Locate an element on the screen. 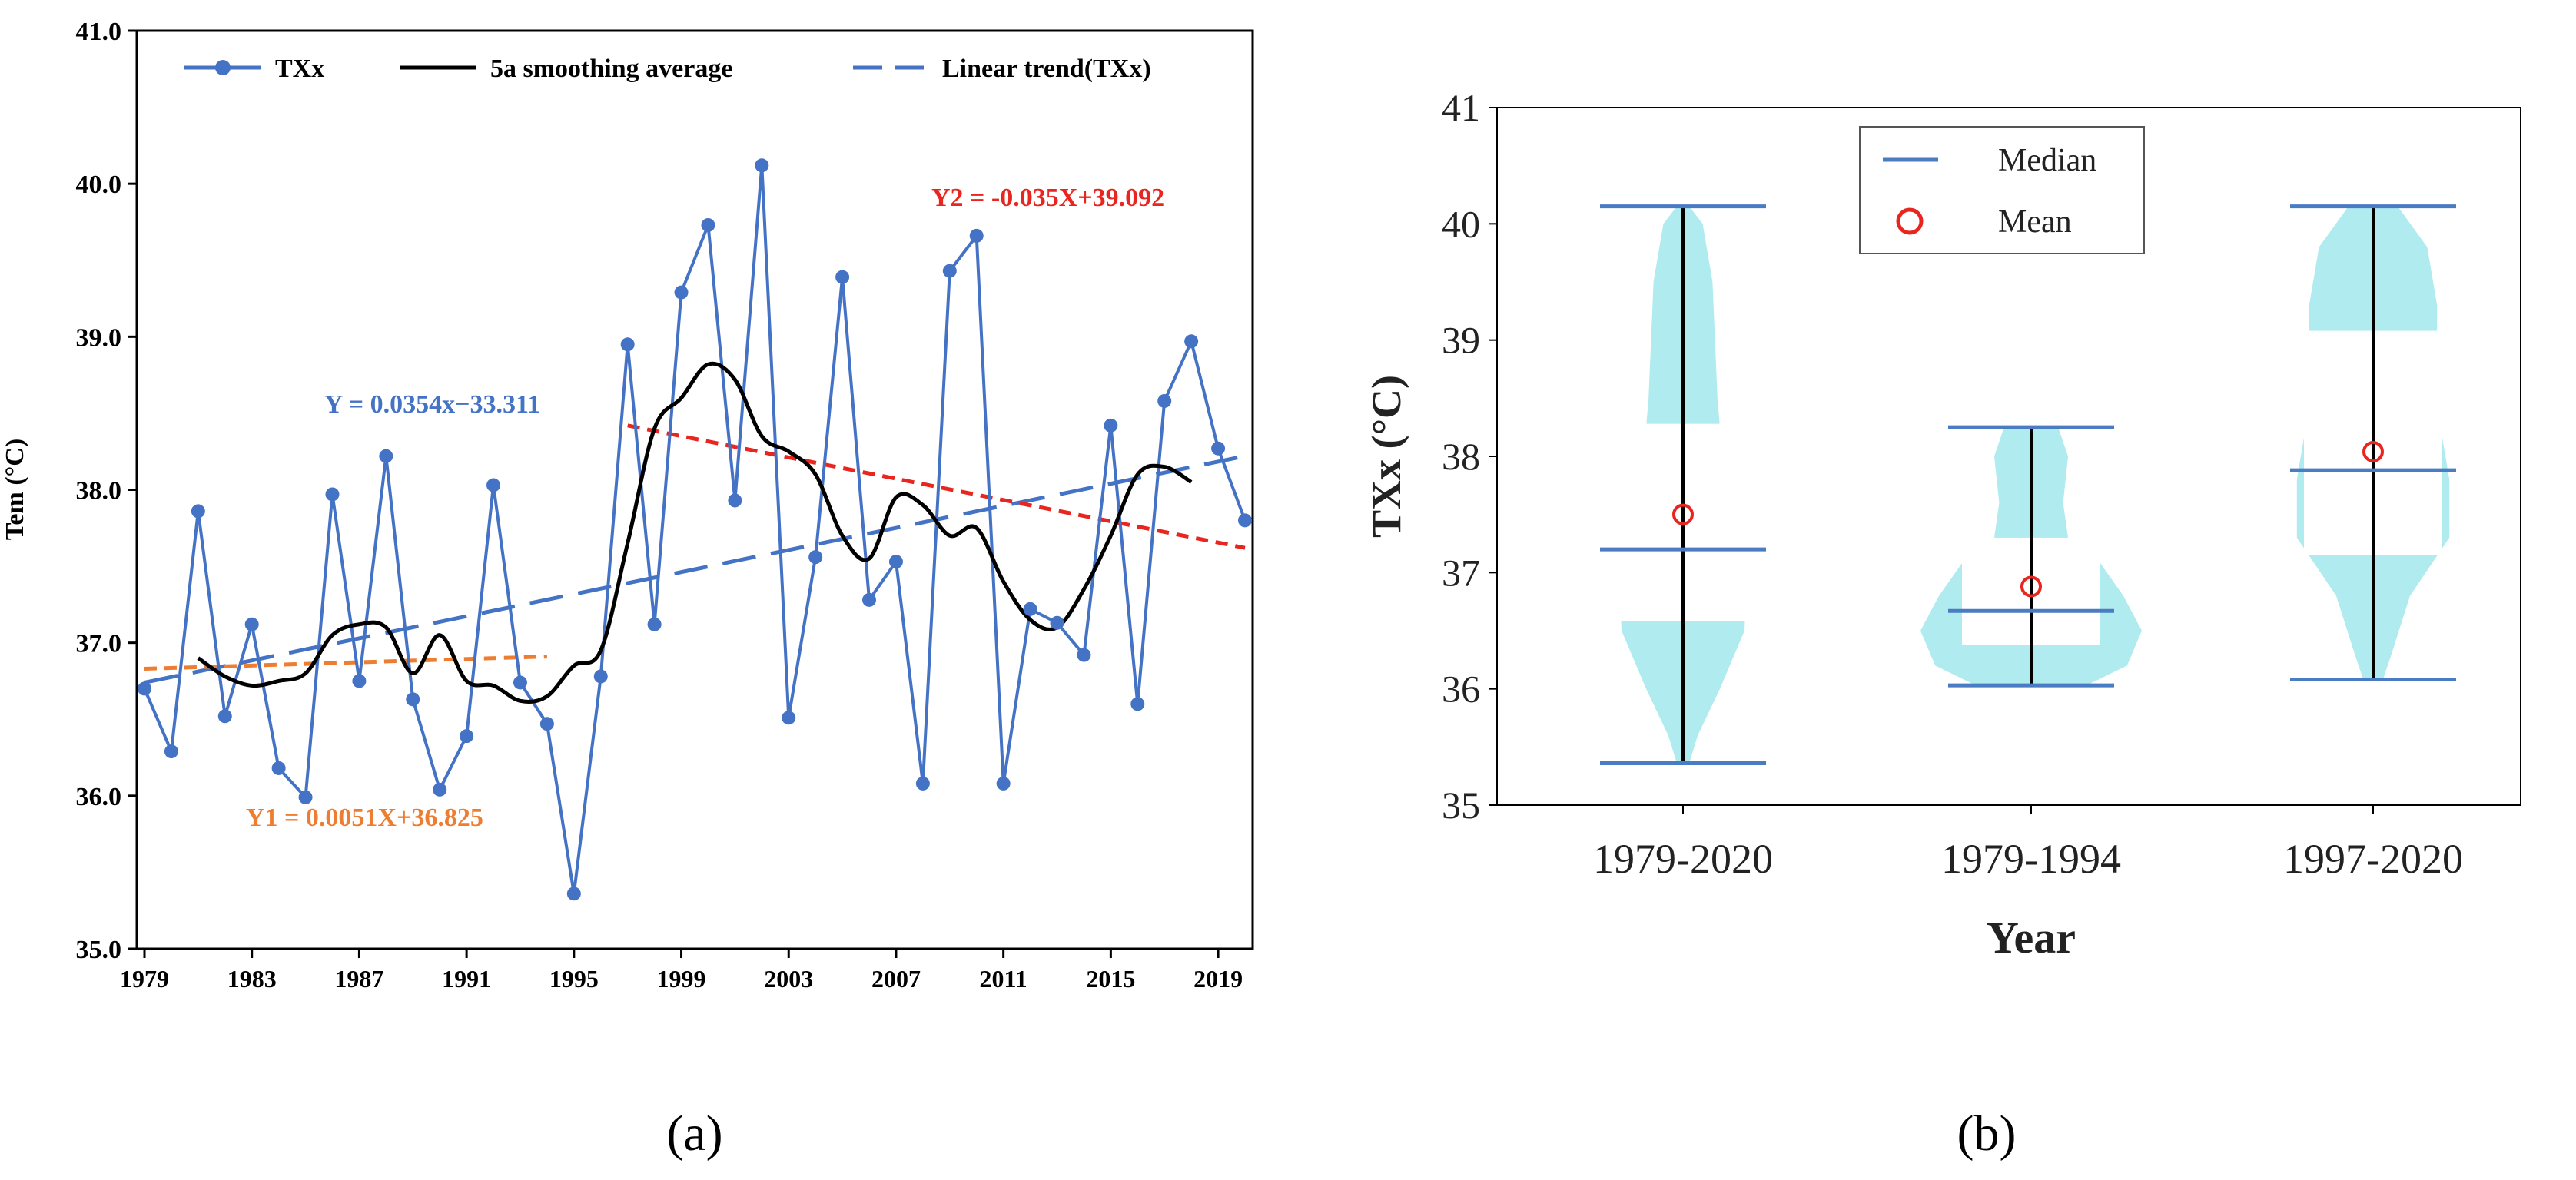 This screenshot has height=1180, width=2576. panel-b-label: (b) is located at coordinates (1987, 1133).